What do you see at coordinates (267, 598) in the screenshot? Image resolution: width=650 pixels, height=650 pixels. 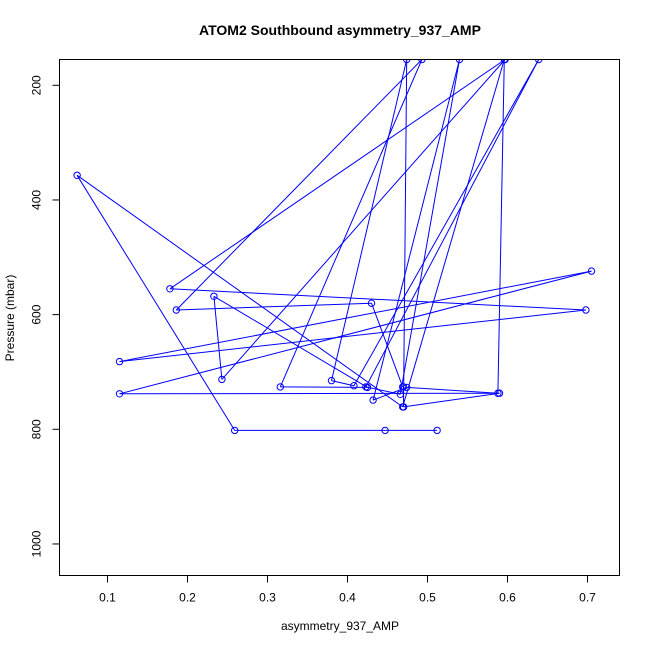 I see `x-tick-label: 0.3` at bounding box center [267, 598].